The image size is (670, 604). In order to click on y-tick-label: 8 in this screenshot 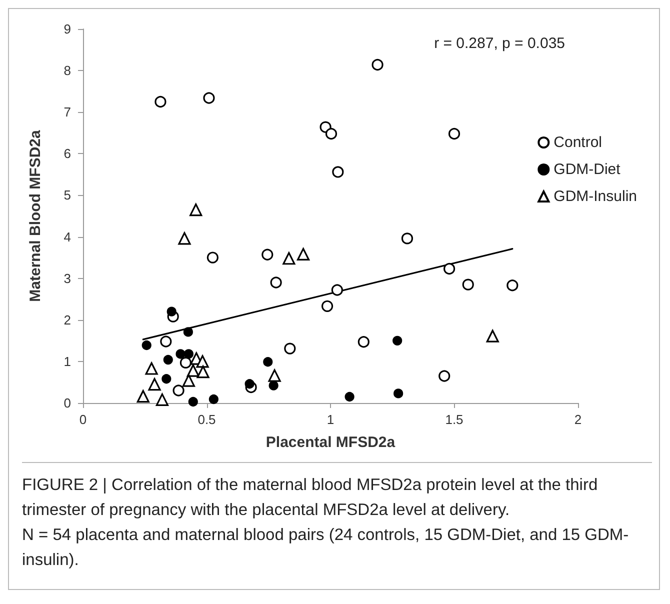, I will do `click(67, 70)`.